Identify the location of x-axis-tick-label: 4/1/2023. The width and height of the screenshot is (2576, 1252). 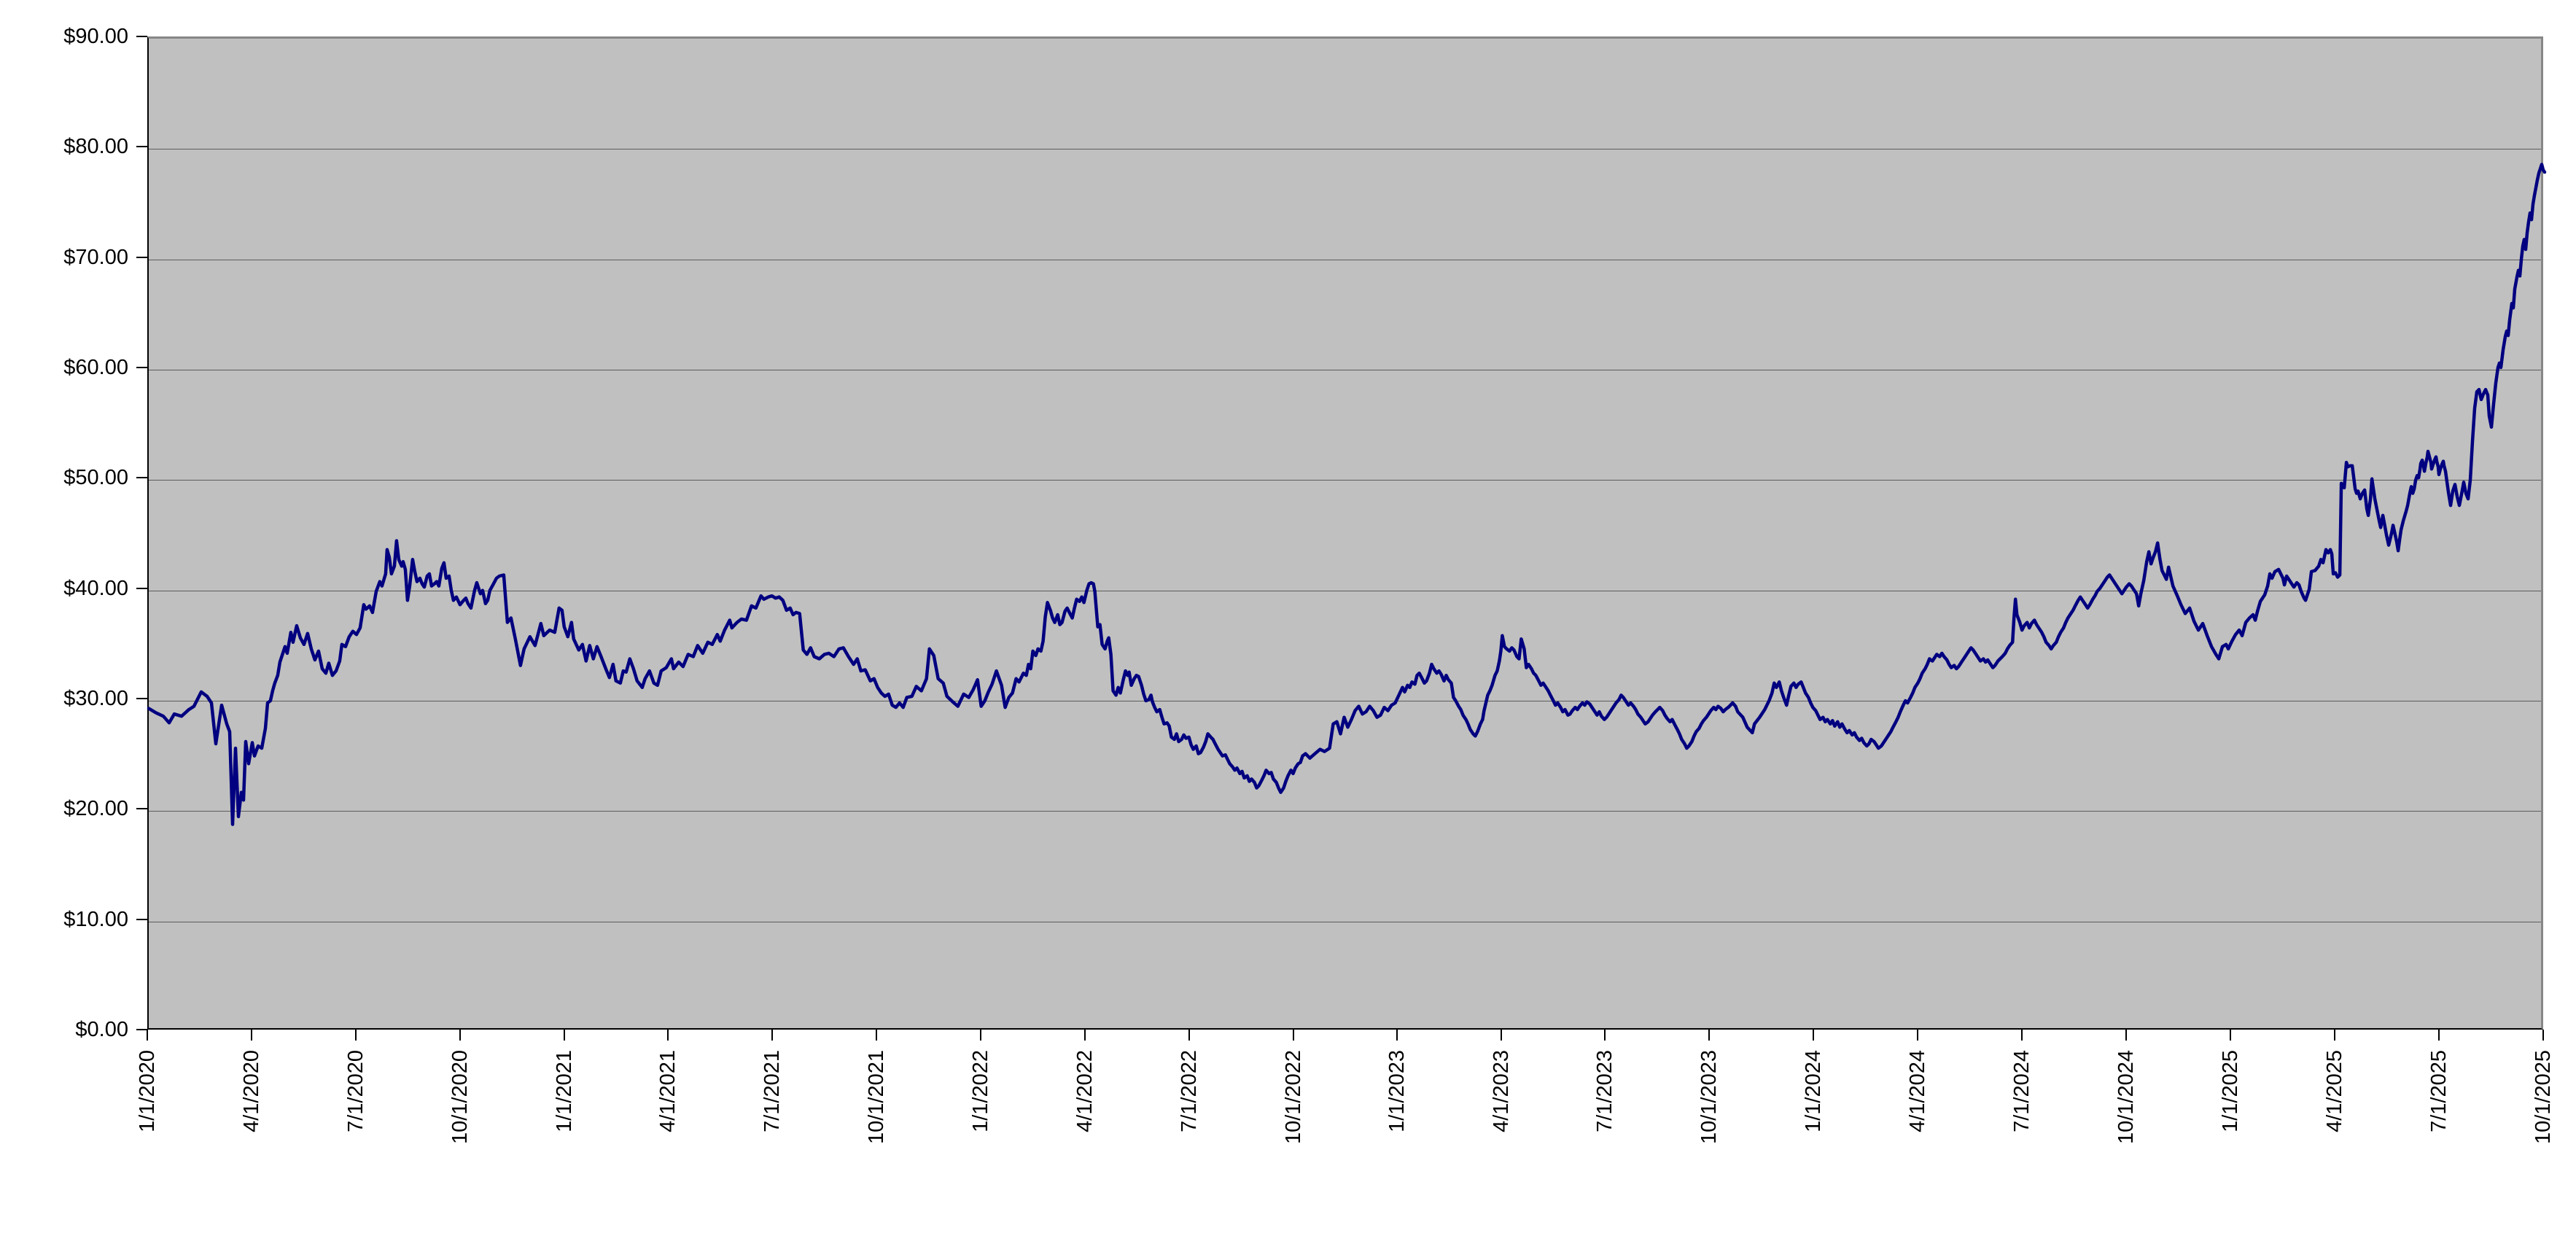
(1501, 1091).